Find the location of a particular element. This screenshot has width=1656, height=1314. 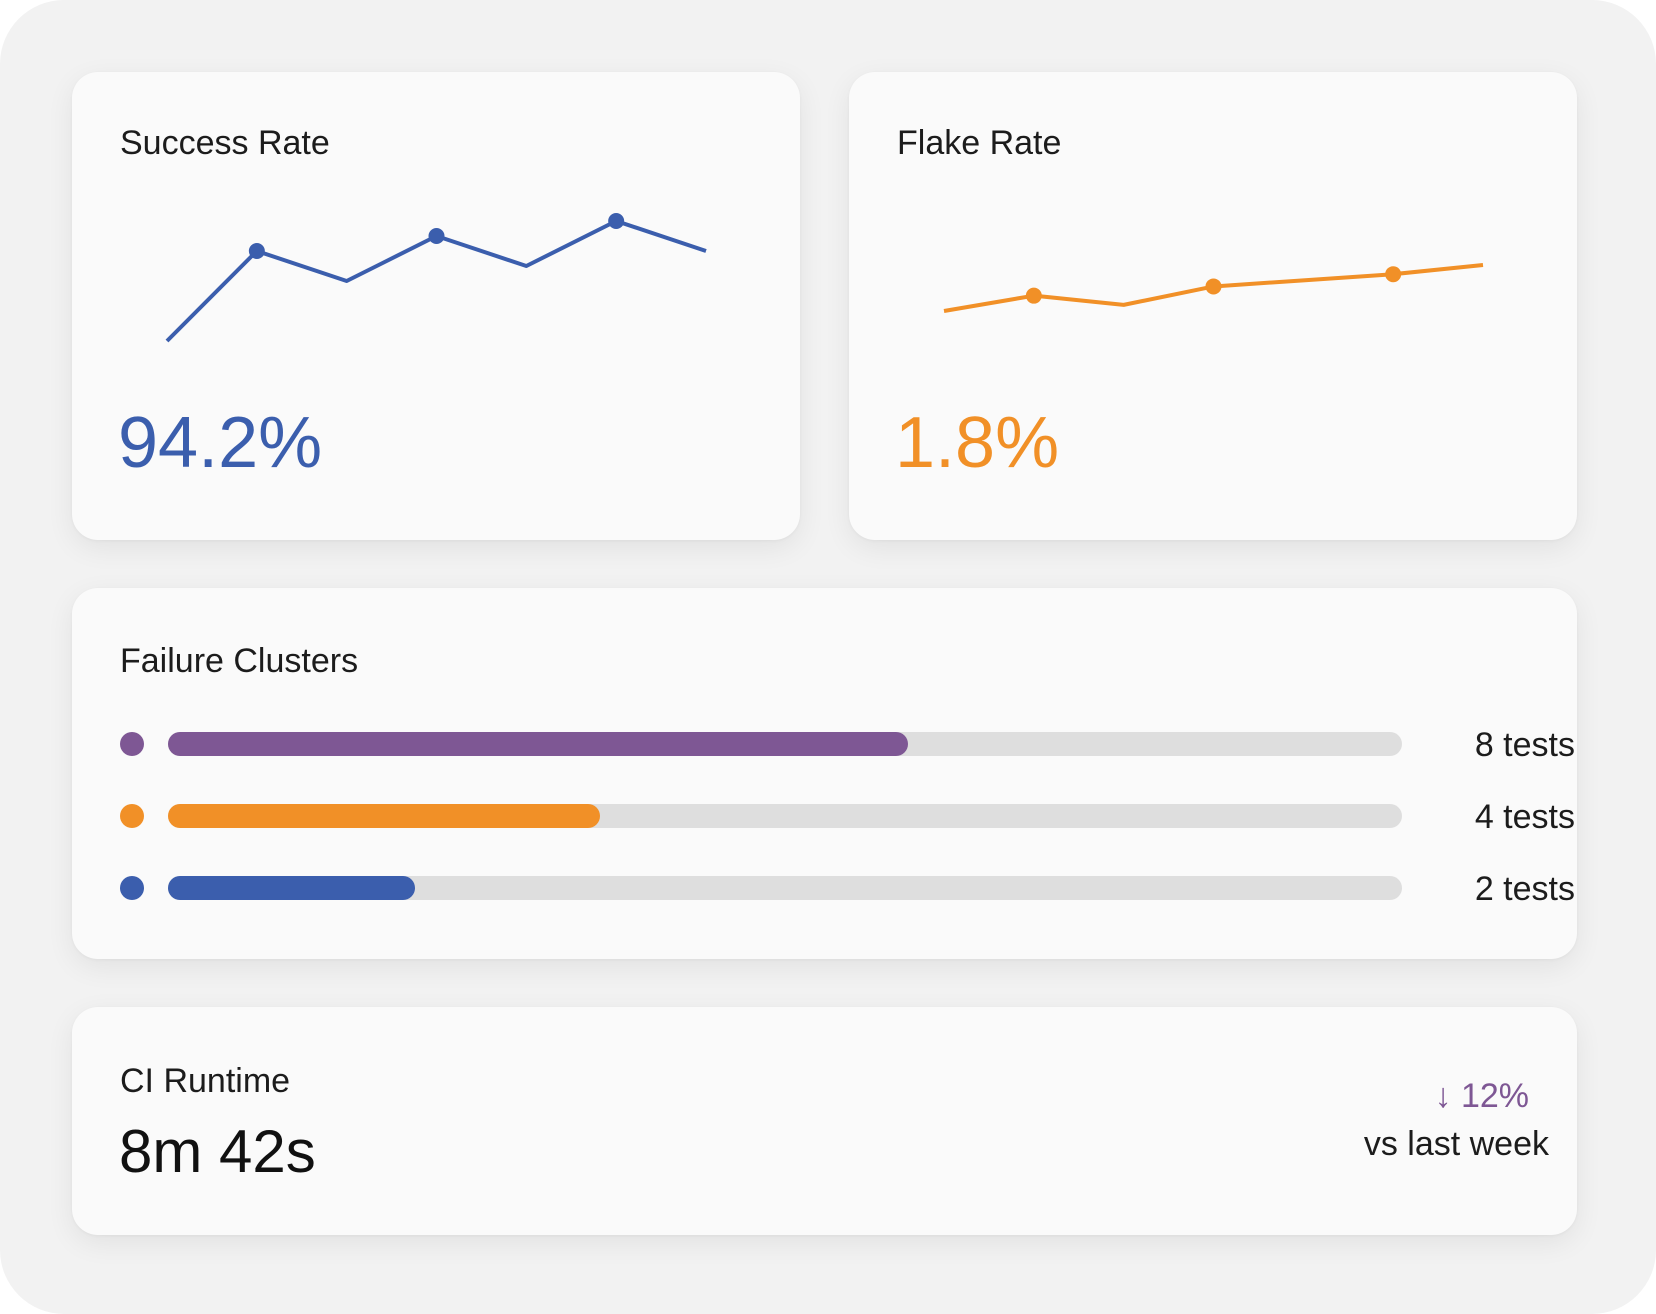

cluster-count-label: 8 tests is located at coordinates (1524, 745).